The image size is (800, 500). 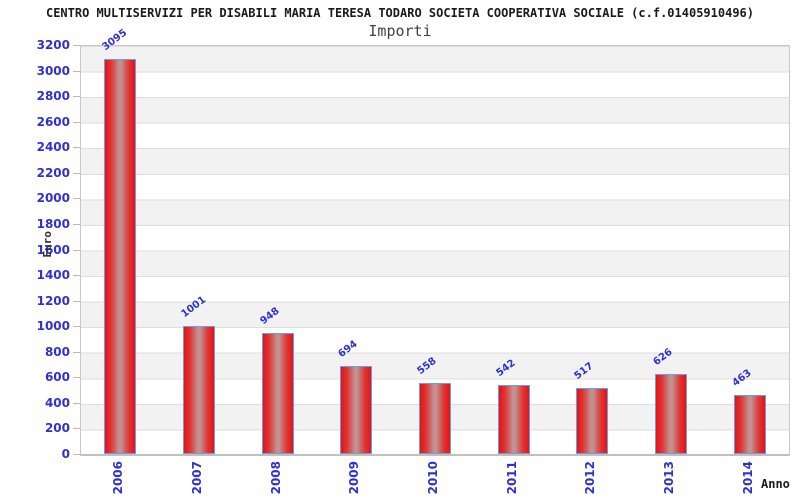 I want to click on x-tick-label: 2009, so click(x=354, y=478).